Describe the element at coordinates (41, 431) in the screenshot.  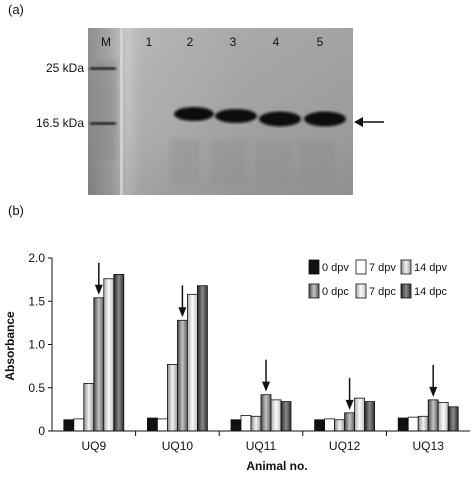
I see `y-tick-label: 0` at that location.